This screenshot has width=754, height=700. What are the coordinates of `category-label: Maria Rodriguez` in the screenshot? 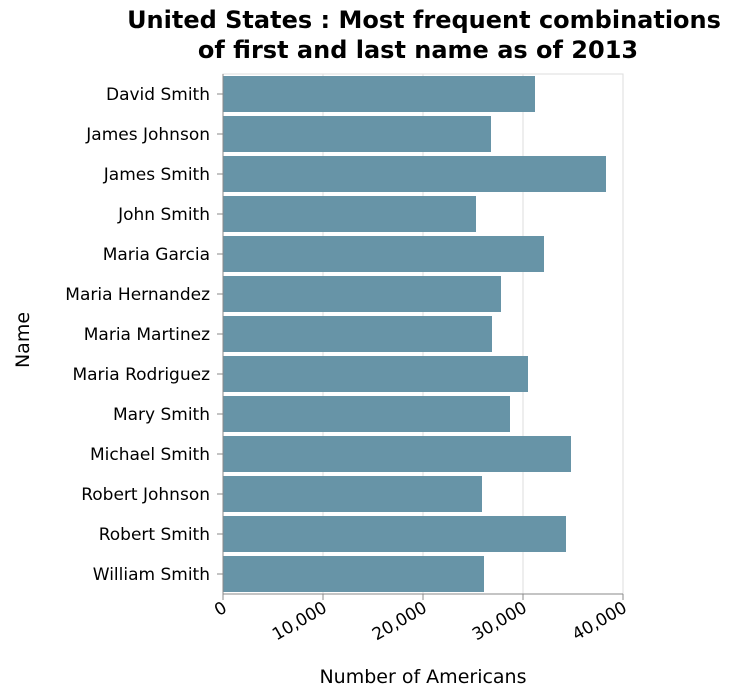 It's located at (141, 375).